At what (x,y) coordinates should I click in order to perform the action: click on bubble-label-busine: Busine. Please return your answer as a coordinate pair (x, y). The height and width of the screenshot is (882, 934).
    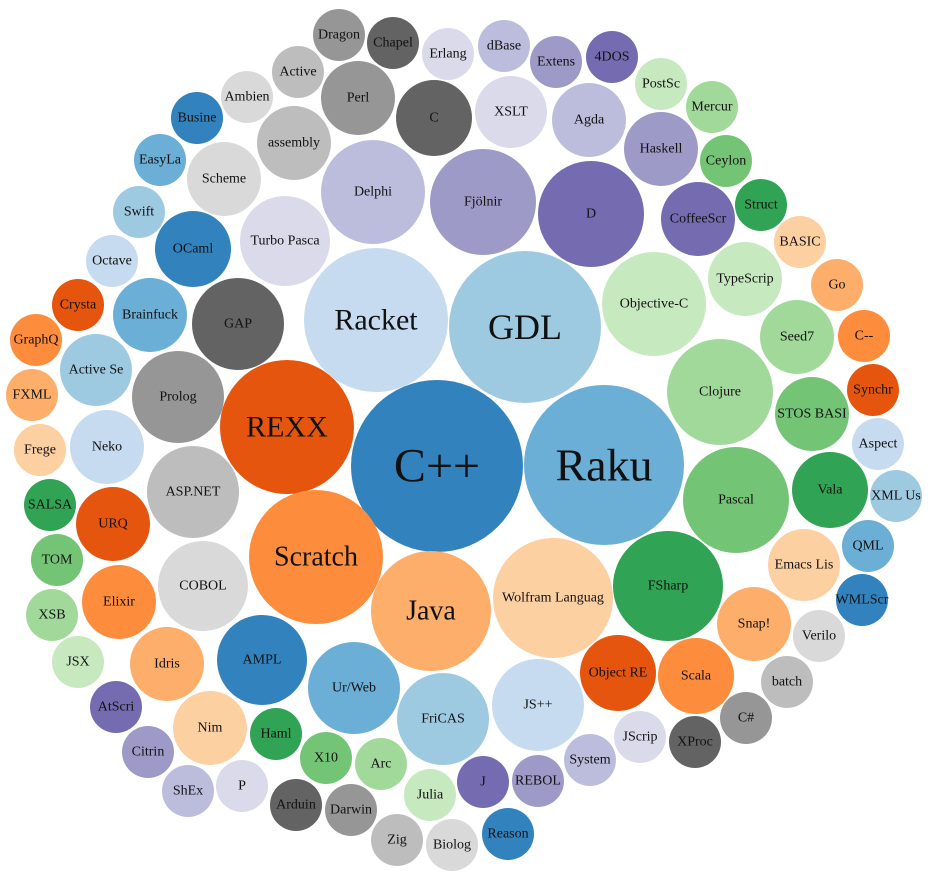
    Looking at the image, I should click on (197, 118).